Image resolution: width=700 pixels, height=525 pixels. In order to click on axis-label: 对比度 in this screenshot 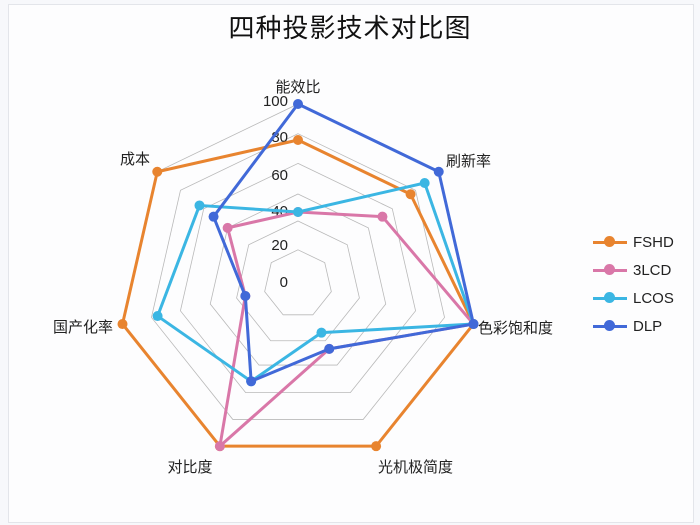, I will do `click(189, 467)`.